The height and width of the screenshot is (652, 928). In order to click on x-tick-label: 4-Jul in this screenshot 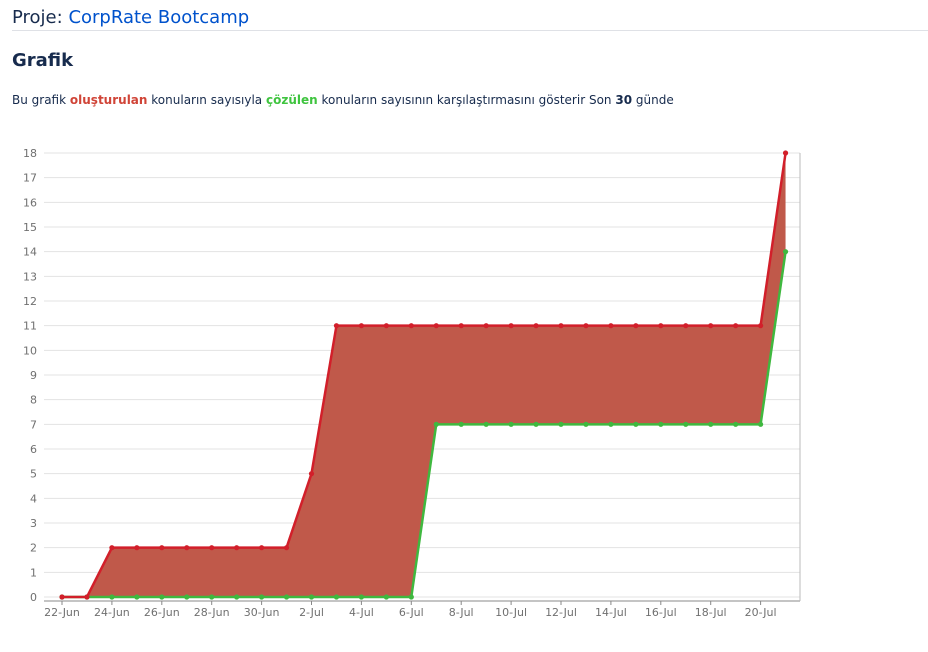, I will do `click(361, 612)`.